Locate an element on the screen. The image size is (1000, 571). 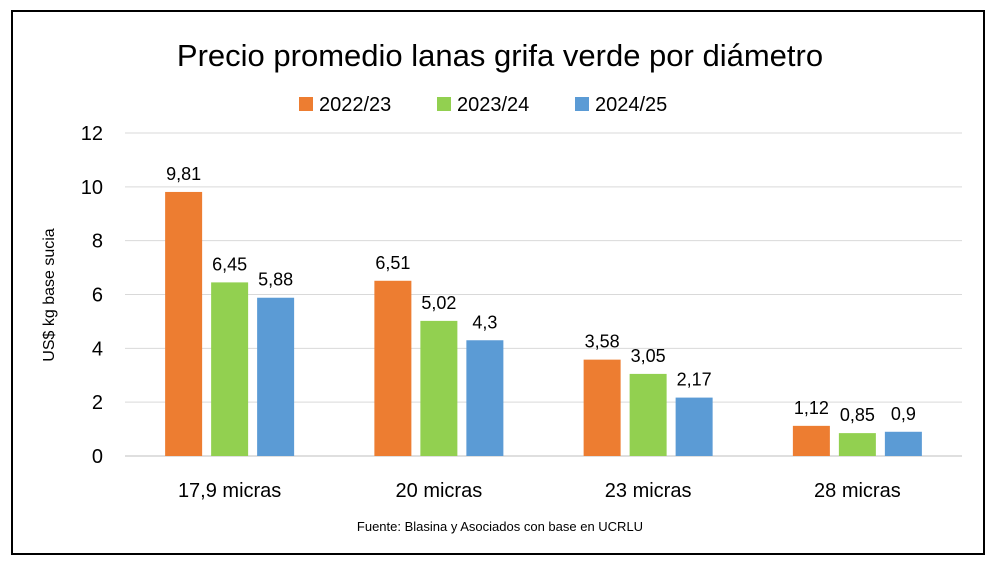
data-label: 2,17 is located at coordinates (694, 380).